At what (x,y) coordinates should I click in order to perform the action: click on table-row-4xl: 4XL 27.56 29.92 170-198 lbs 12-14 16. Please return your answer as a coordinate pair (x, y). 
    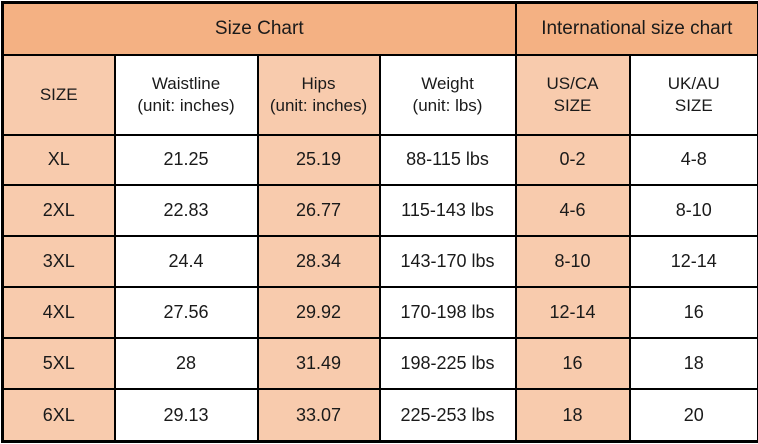
    Looking at the image, I should click on (379, 313).